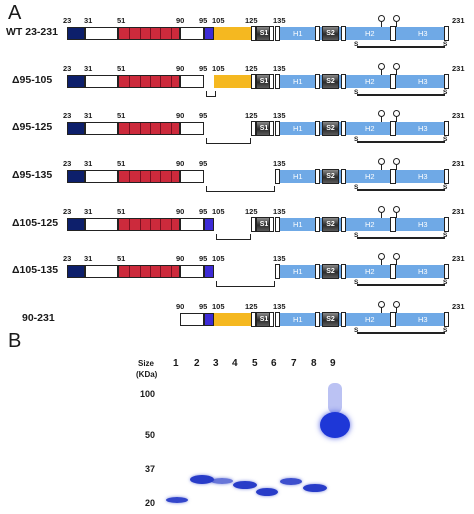  Describe the element at coordinates (150, 503) in the screenshot. I see `marker-label: 20` at that location.